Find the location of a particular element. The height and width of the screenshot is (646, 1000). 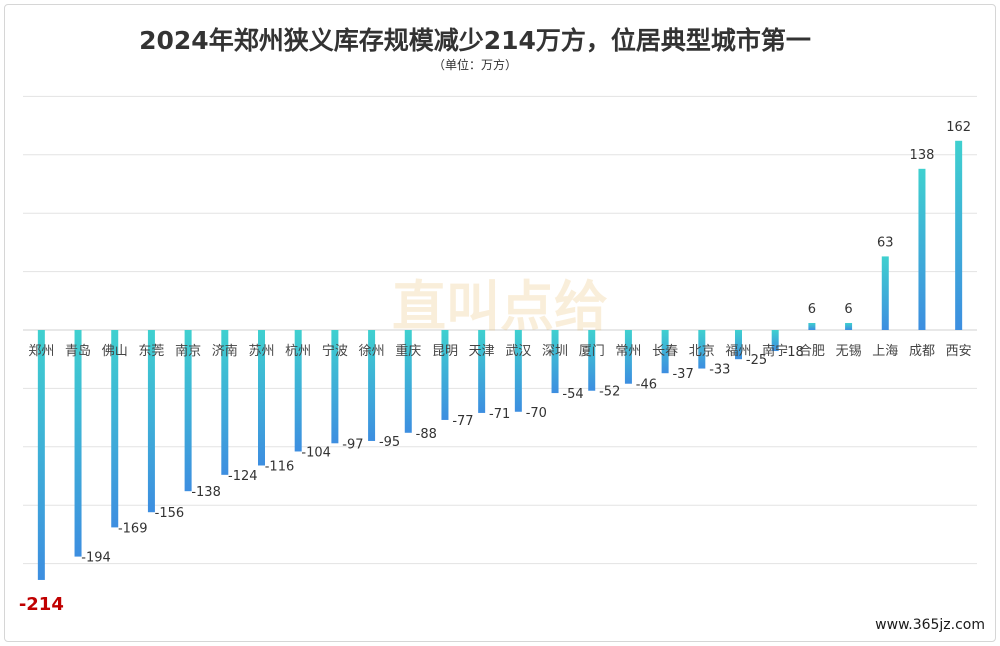

category-label-上海: 上海 is located at coordinates (885, 351).